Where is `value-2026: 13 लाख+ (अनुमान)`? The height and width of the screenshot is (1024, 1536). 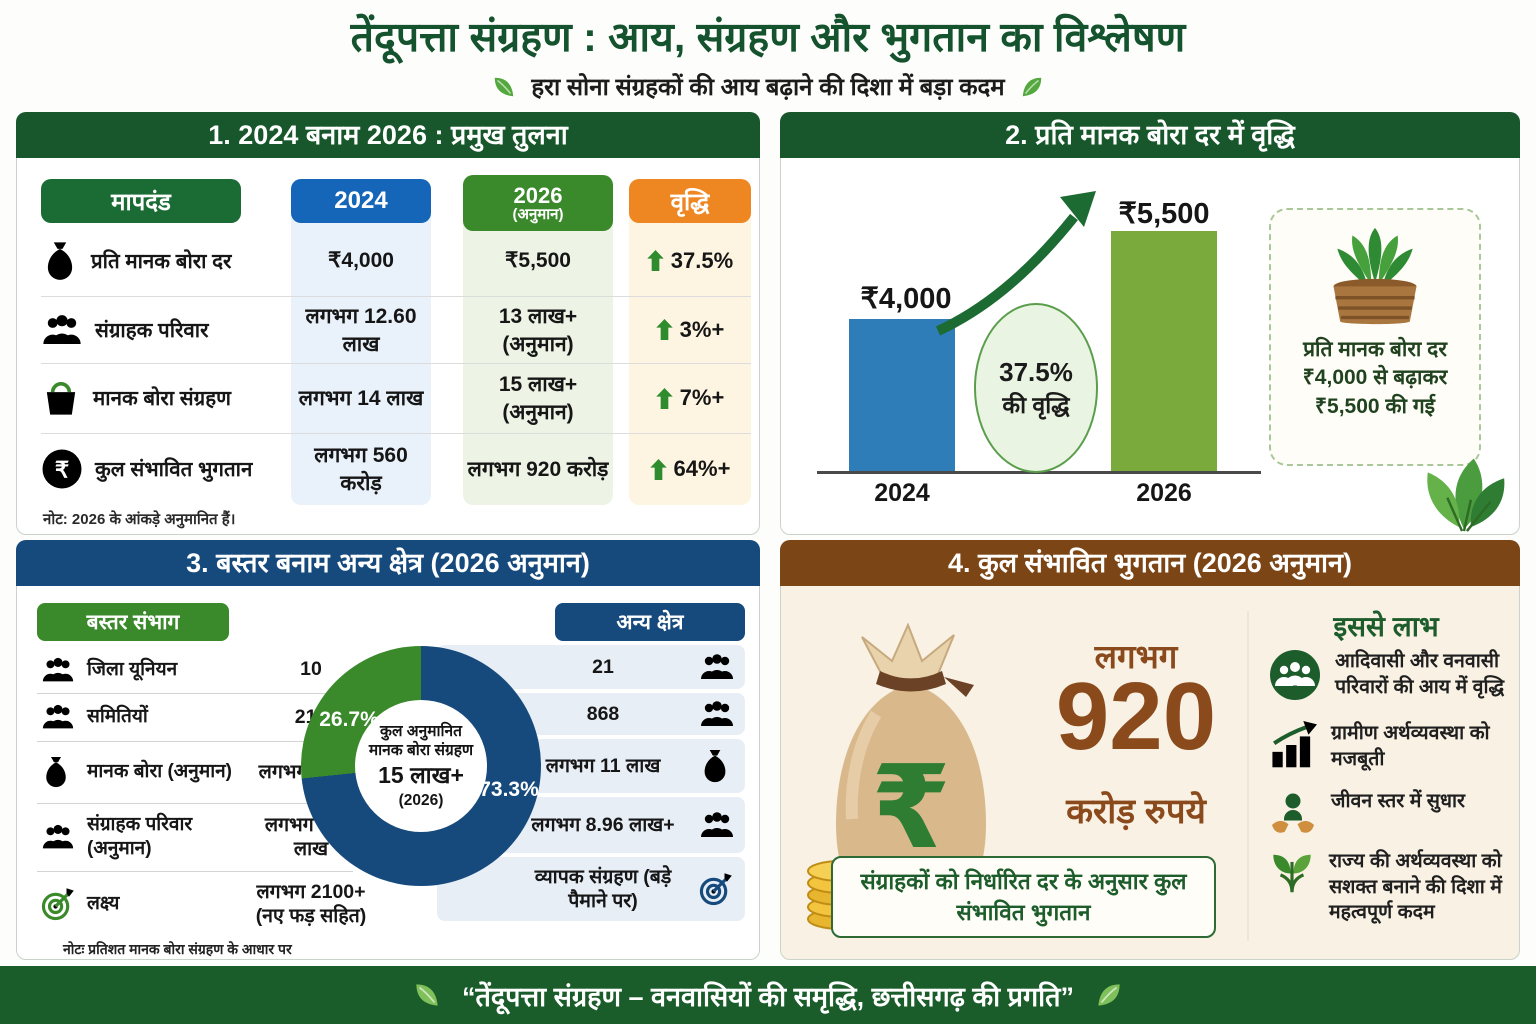 value-2026: 13 लाख+ (अनुमान) is located at coordinates (538, 330).